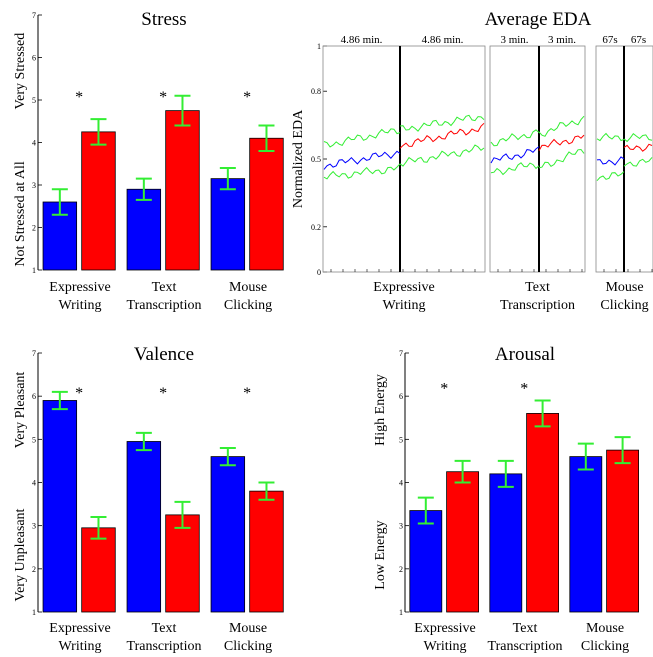 The width and height of the screenshot is (653, 657). Describe the element at coordinates (34, 58) in the screenshot. I see `y-tick-label: 6` at that location.